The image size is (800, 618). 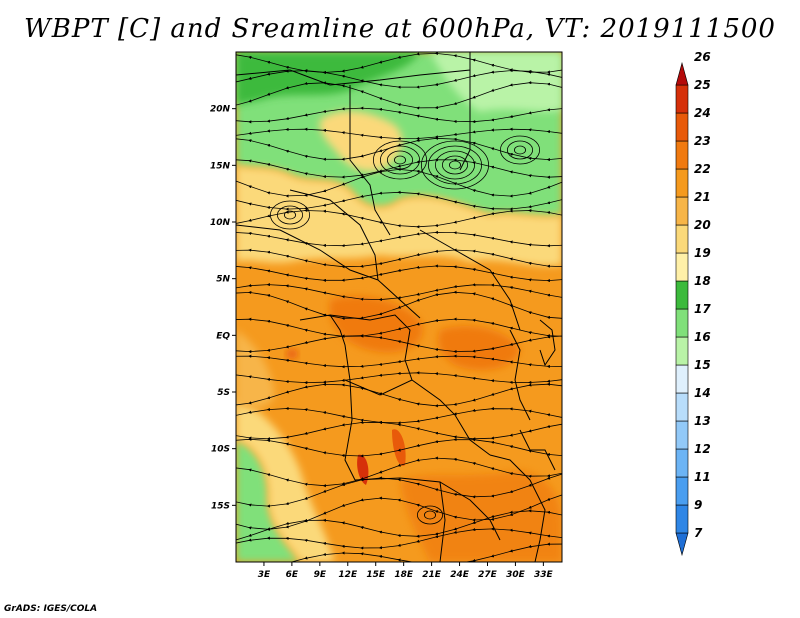 I want to click on colorbar-label: 22, so click(x=702, y=169).